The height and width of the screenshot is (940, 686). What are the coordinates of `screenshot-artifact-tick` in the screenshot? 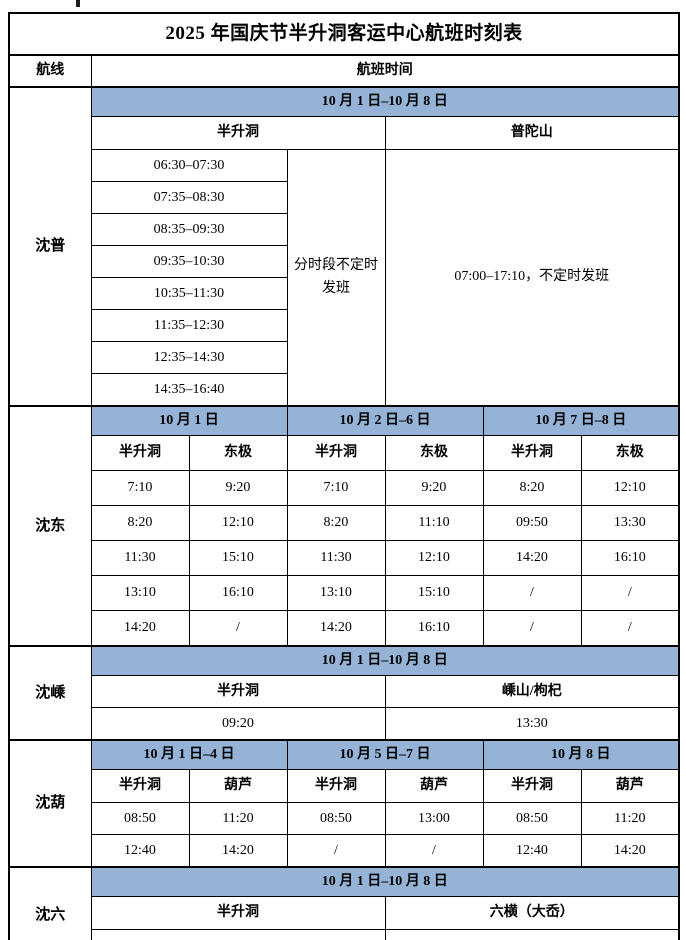 It's located at (78, 3).